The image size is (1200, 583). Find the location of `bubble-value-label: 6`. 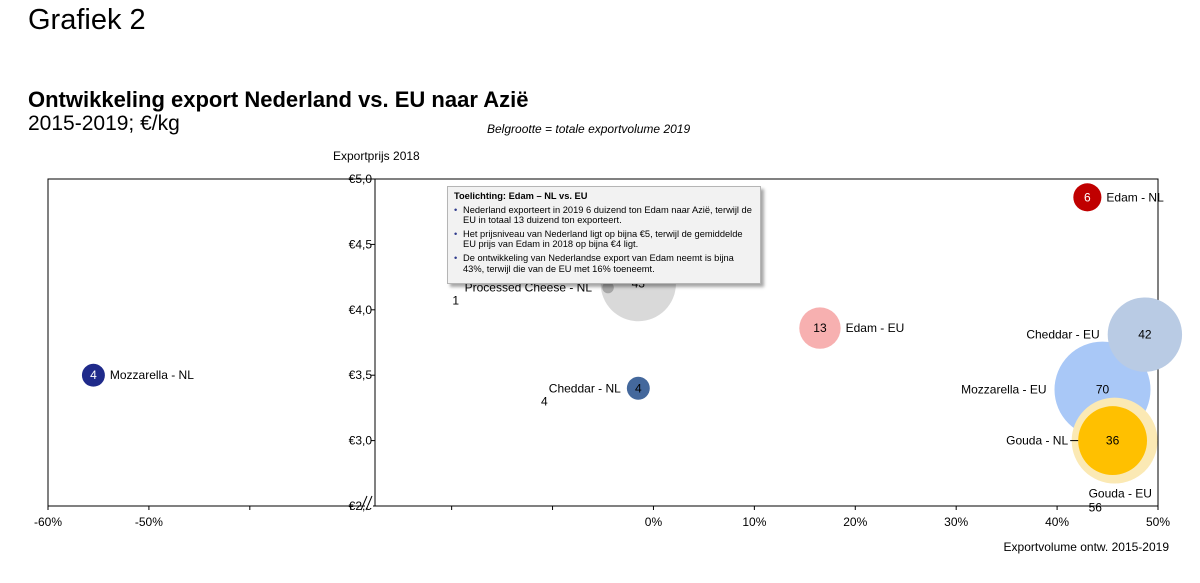

bubble-value-label: 6 is located at coordinates (1087, 197).